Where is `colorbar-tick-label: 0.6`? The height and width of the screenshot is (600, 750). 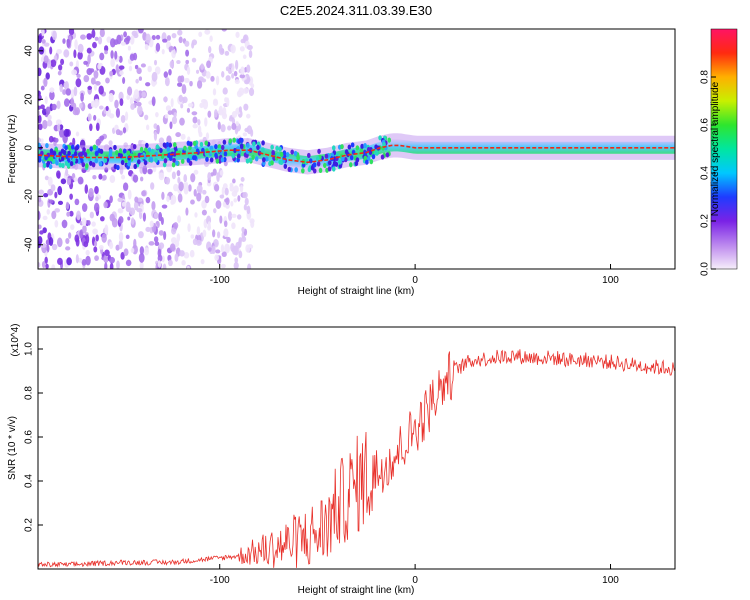 colorbar-tick-label: 0.6 is located at coordinates (705, 125).